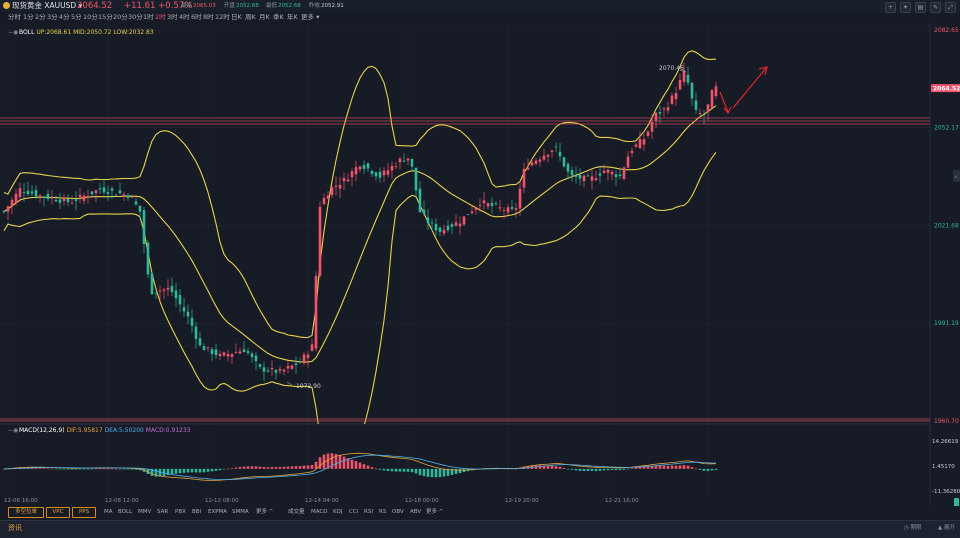  I want to click on period-notice: ◷ 期限, so click(913, 528).